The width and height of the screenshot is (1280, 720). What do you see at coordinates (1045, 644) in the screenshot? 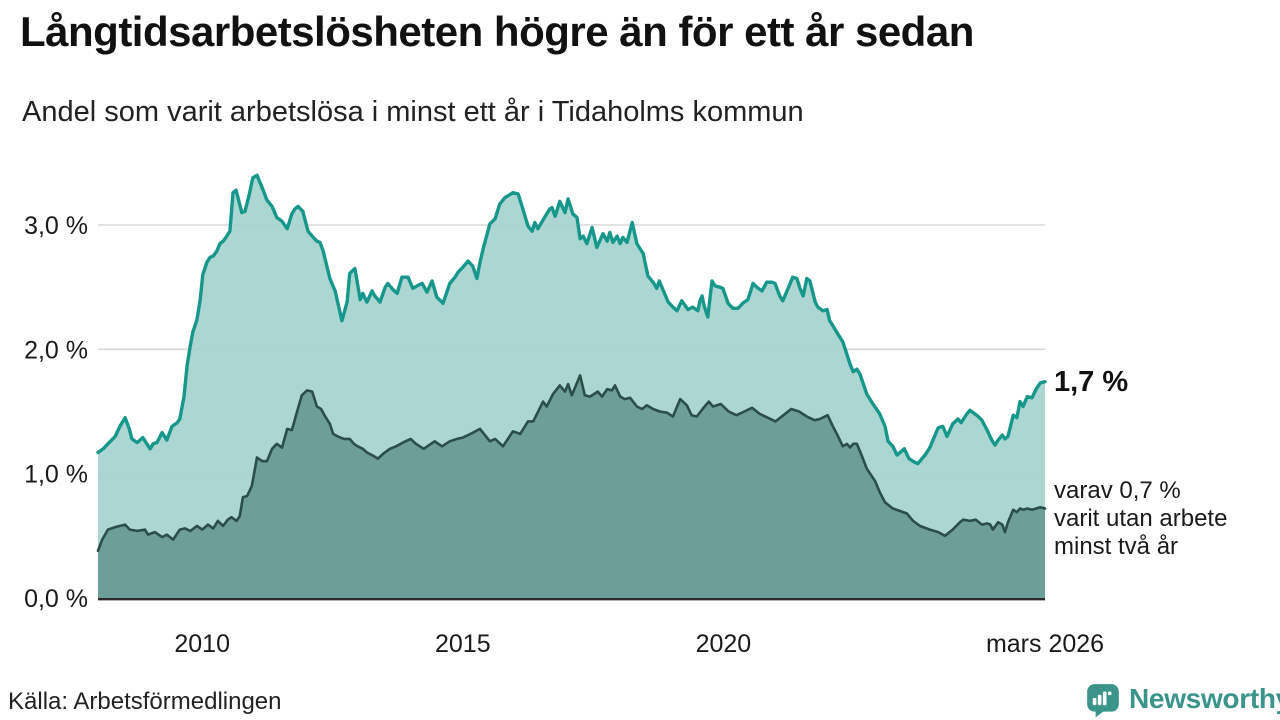
I see `x-tick-label: mars 2026` at bounding box center [1045, 644].